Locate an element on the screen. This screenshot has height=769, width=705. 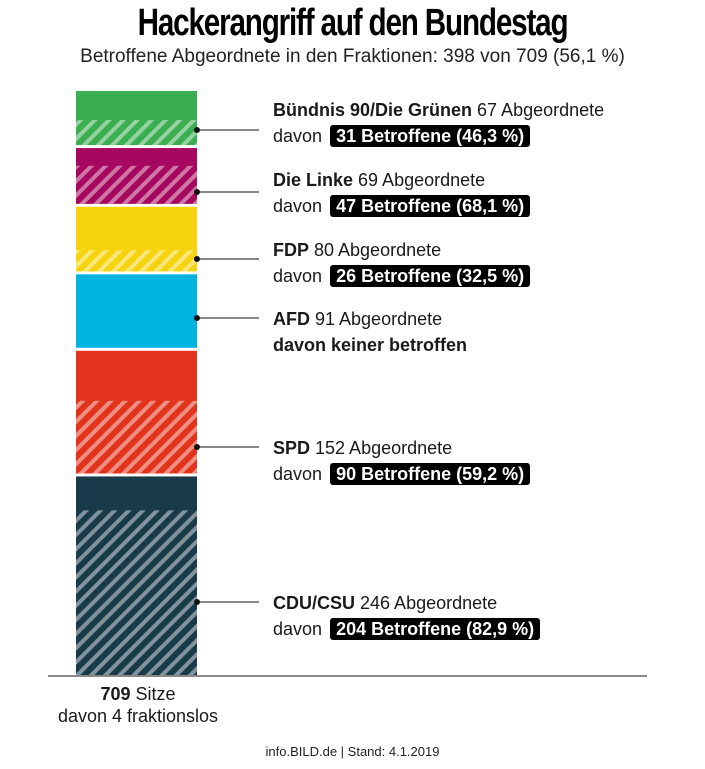
seats-summary: 709 Sitze davon 4 fraktionslos is located at coordinates (138, 705).